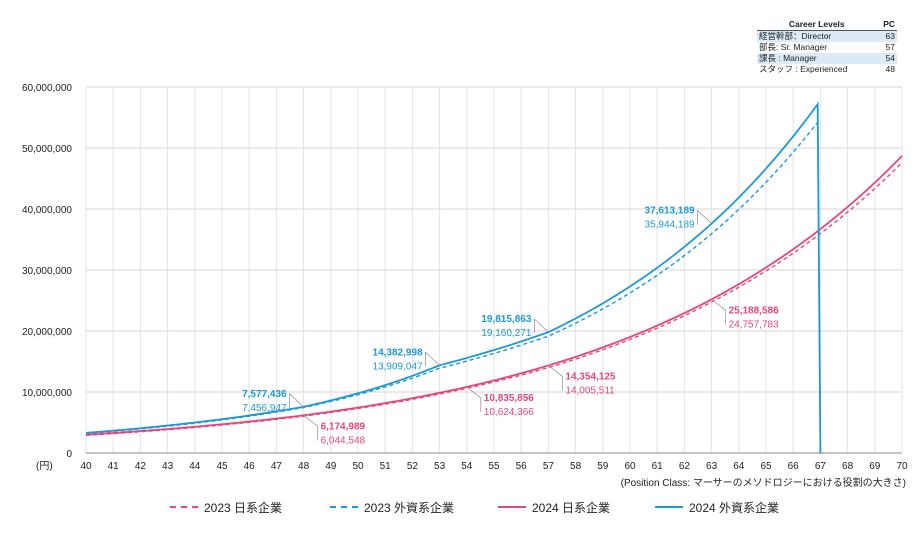 The width and height of the screenshot is (920, 533). Describe the element at coordinates (47, 149) in the screenshot. I see `y-tick-label: 50,000,000` at that location.